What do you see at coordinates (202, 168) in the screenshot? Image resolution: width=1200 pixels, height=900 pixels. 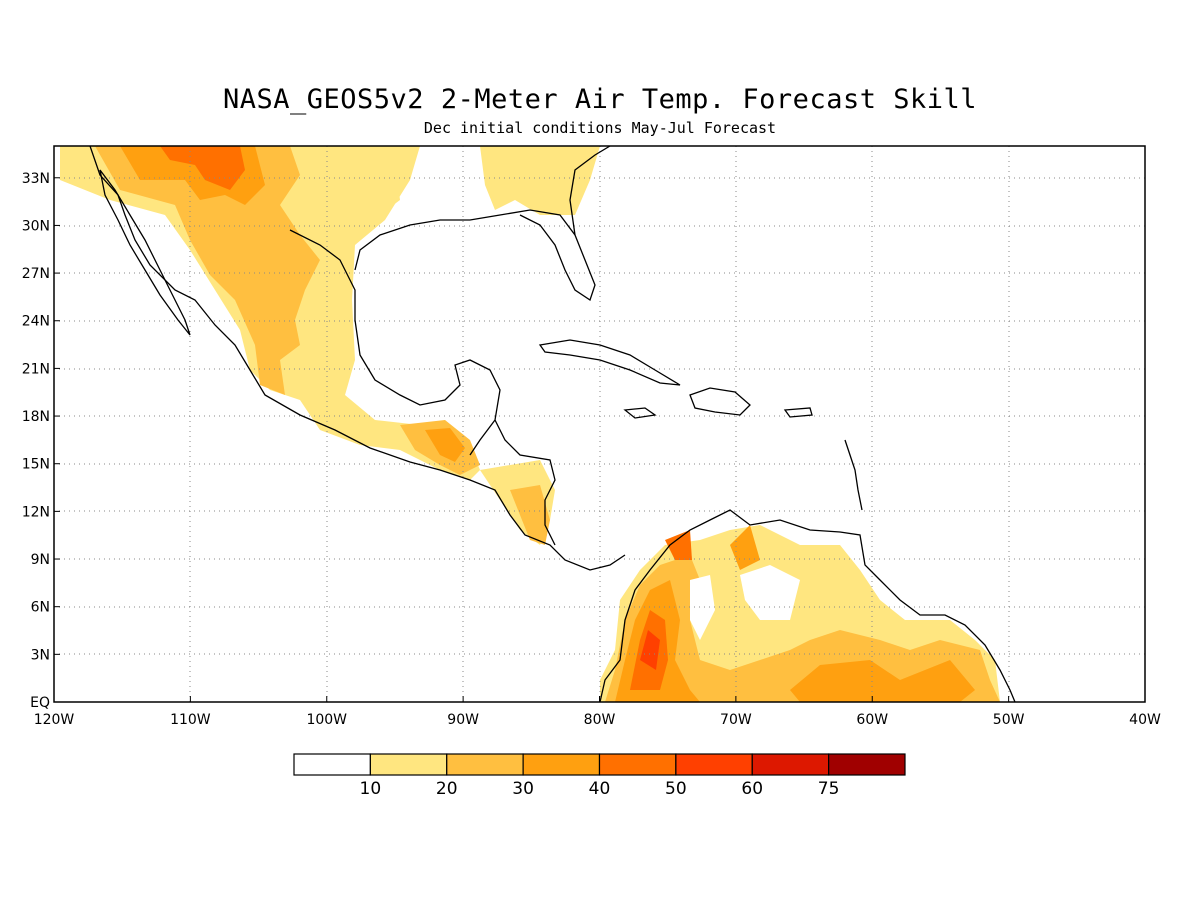 I see `shade-mexico-core` at bounding box center [202, 168].